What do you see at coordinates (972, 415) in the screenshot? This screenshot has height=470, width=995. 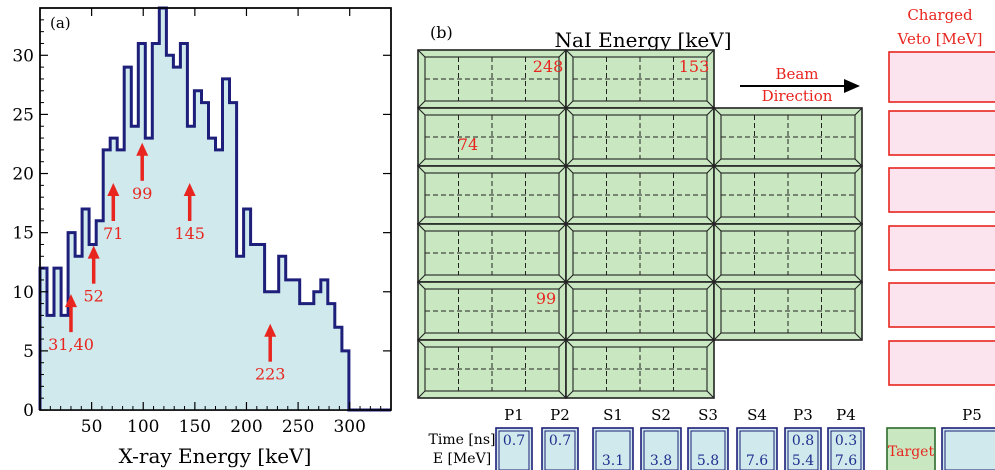 I see `detector-name: P5` at bounding box center [972, 415].